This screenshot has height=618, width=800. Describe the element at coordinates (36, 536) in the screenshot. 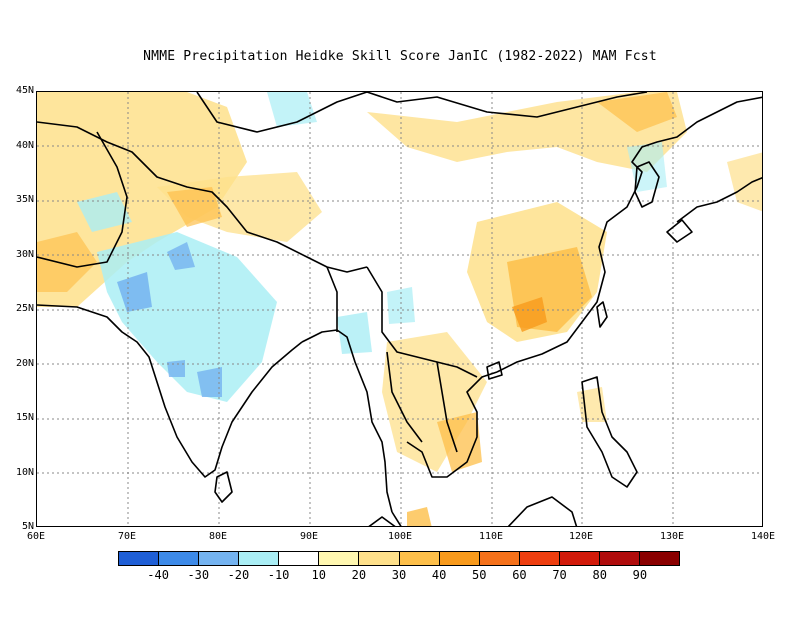

I see `lon-label-60e: 60E` at that location.